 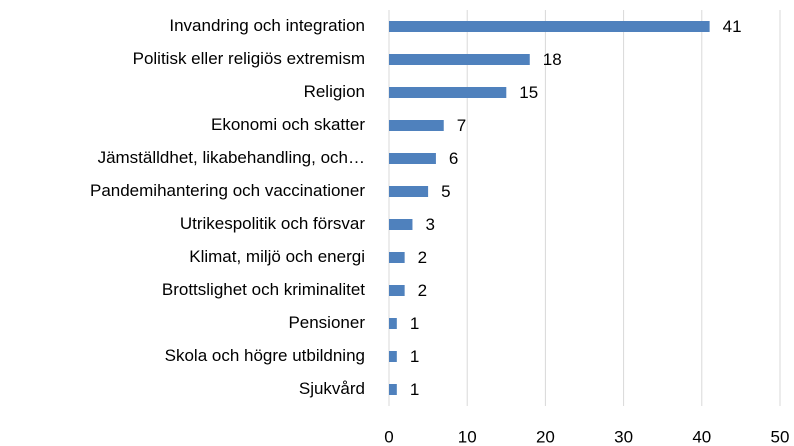 What do you see at coordinates (445, 191) in the screenshot?
I see `data-label: 5` at bounding box center [445, 191].